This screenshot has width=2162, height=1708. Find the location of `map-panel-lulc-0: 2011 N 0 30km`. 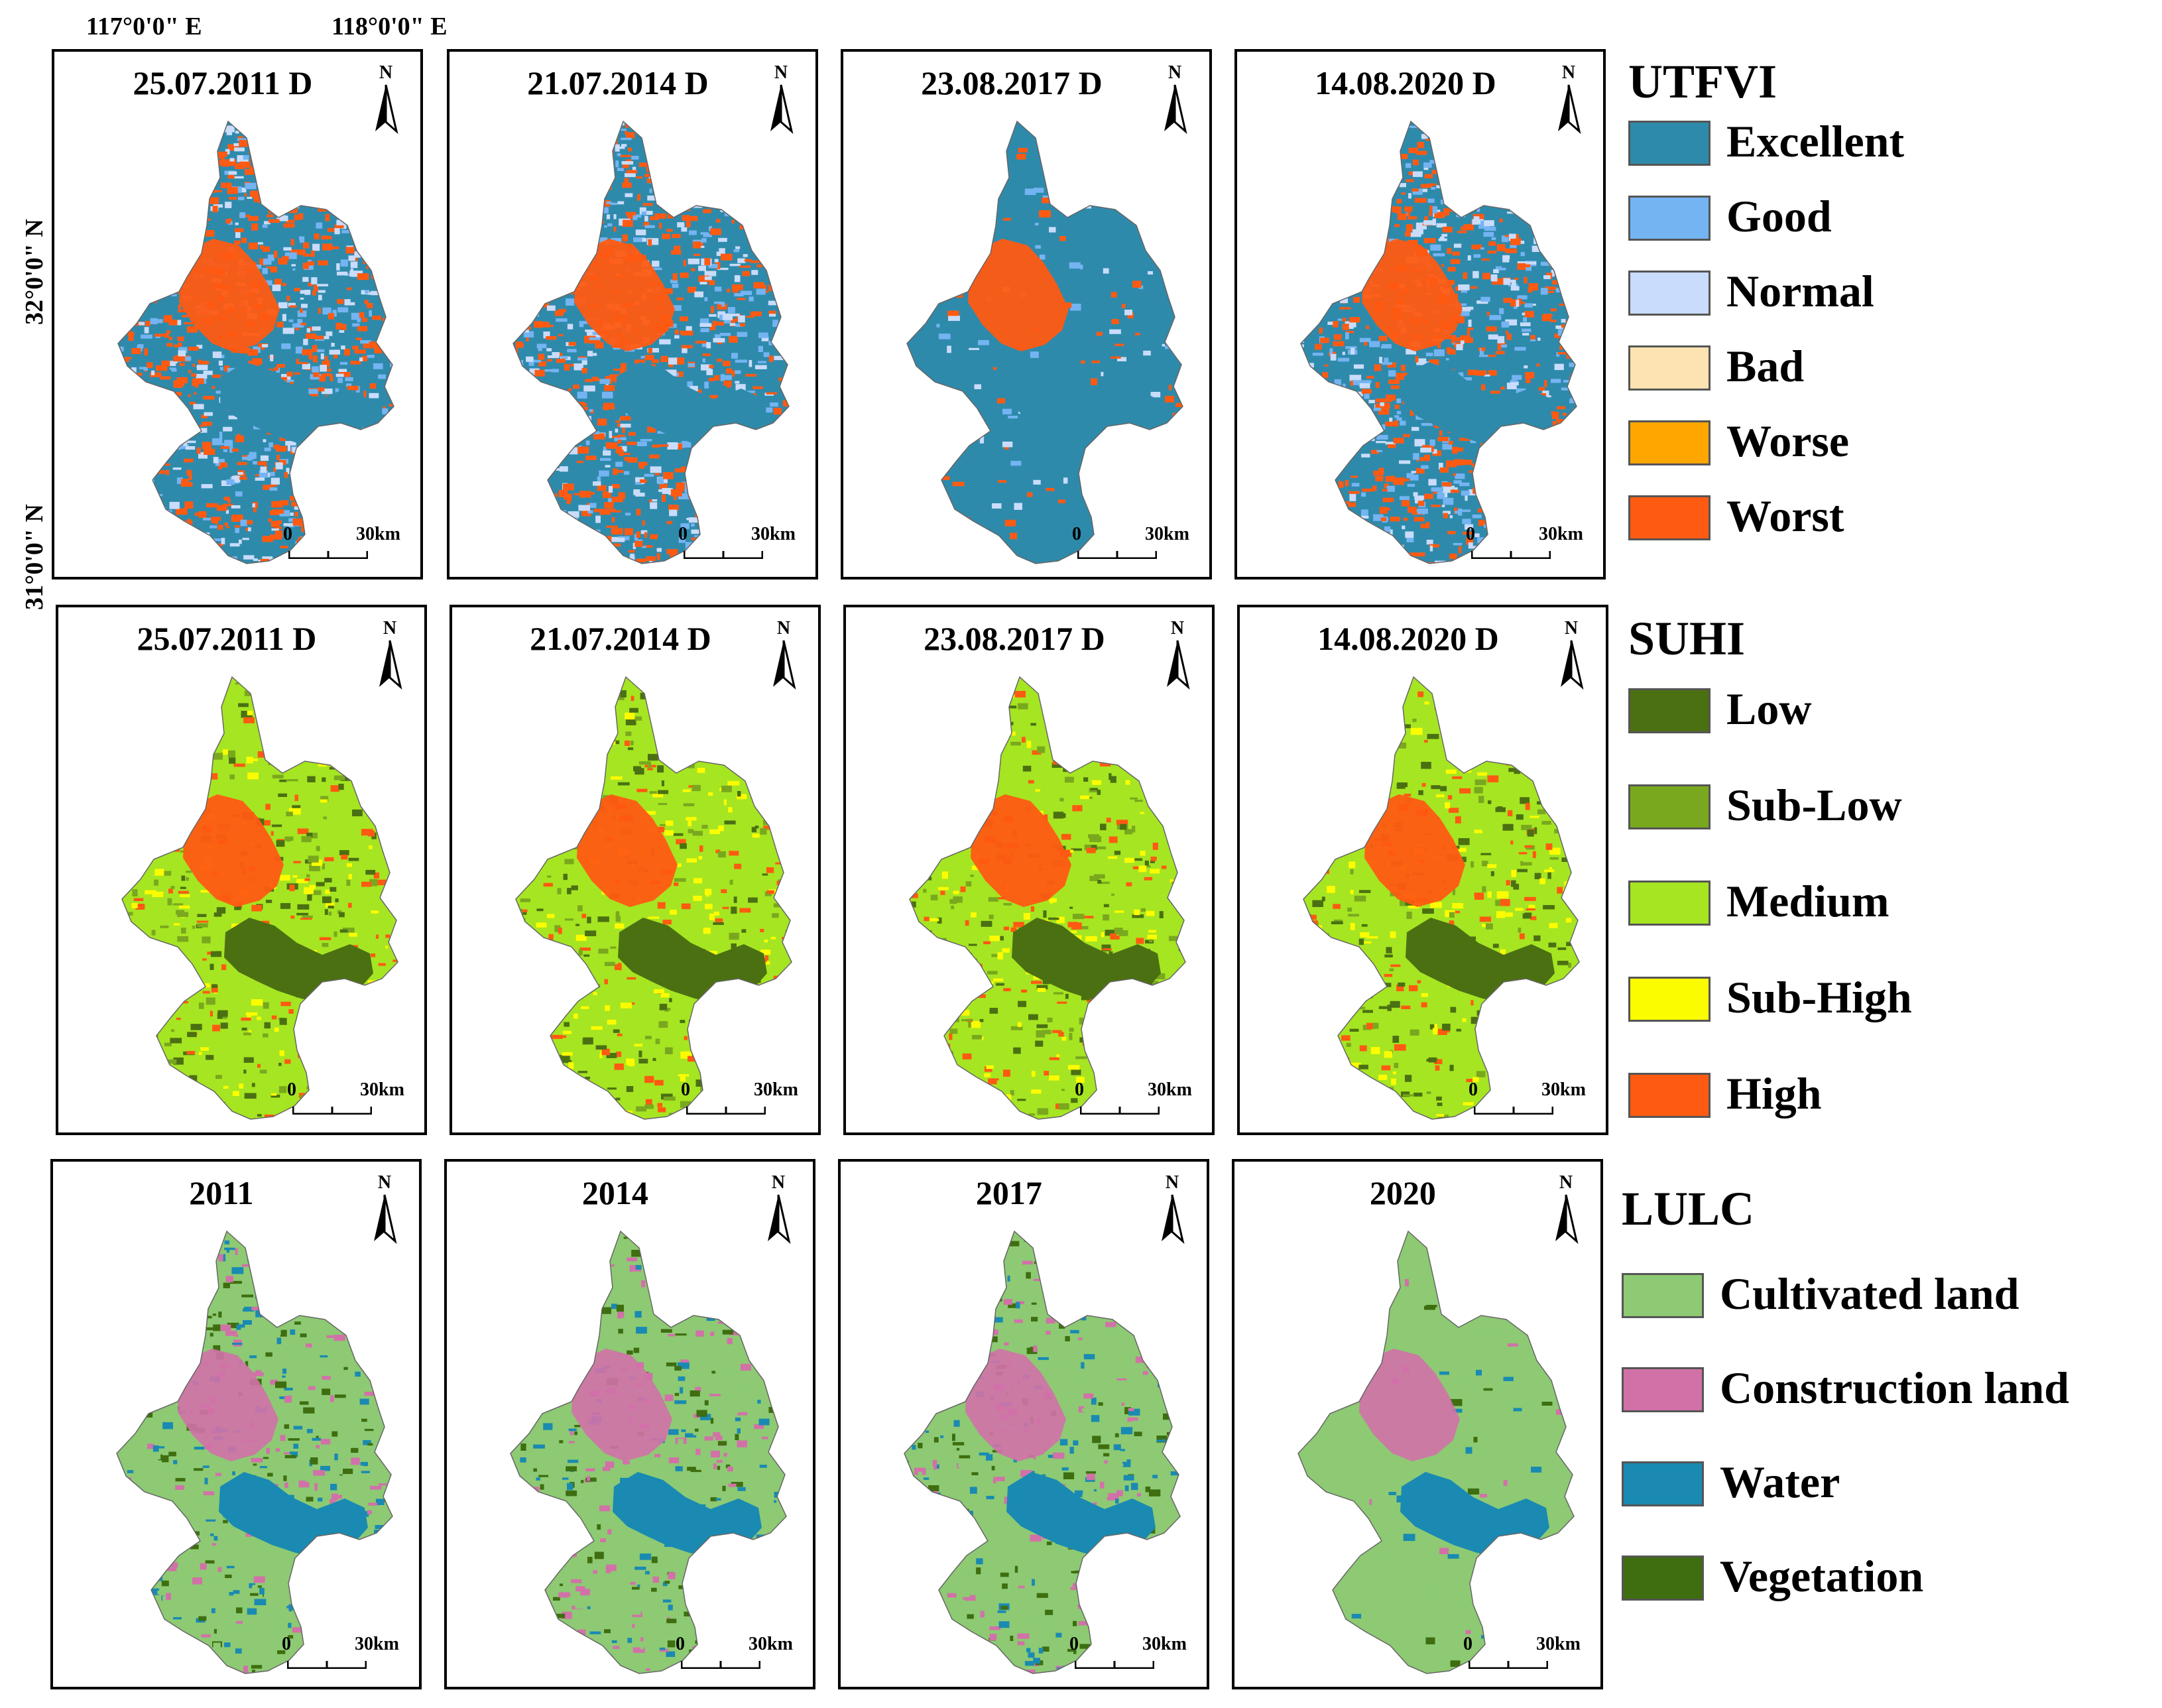

map-panel-lulc-0: 2011 N 0 30km is located at coordinates (236, 1424).